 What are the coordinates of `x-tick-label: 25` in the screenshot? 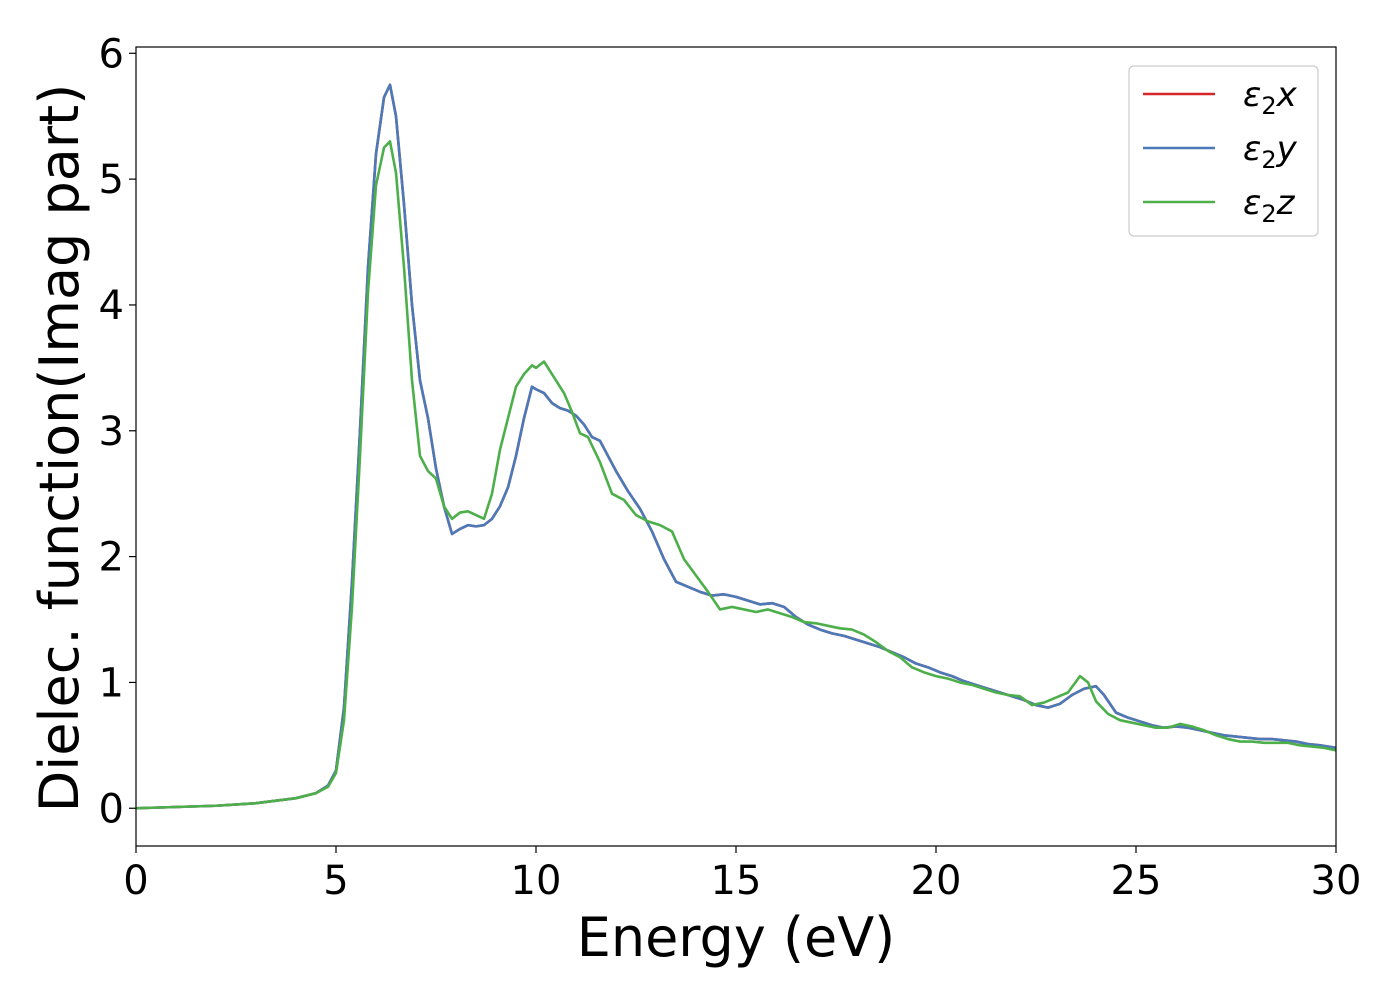 It's located at (1136, 881).